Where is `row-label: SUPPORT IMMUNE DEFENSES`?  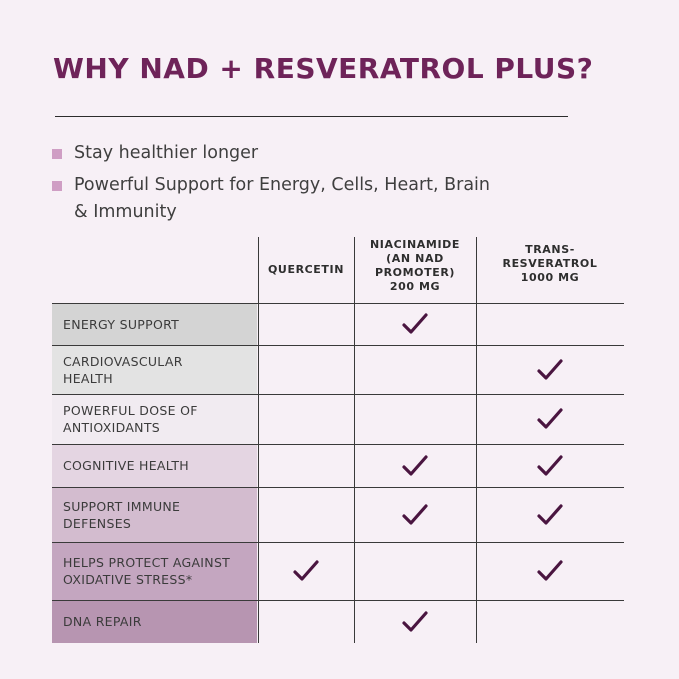
row-label: SUPPORT IMMUNE DEFENSES is located at coordinates (154, 514).